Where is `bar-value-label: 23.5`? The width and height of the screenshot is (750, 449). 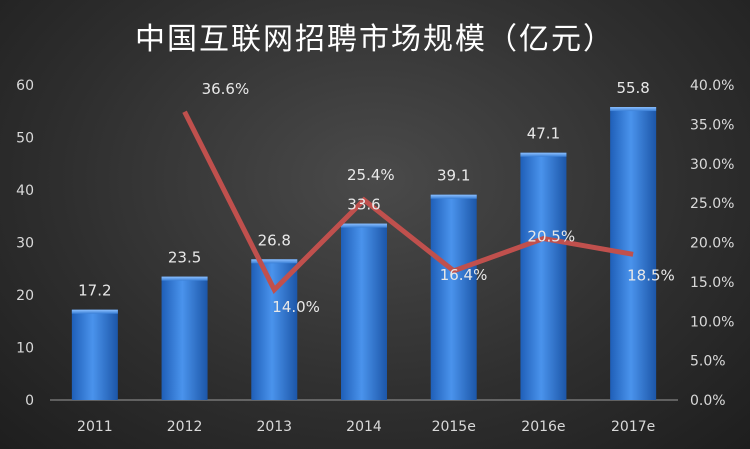
bar-value-label: 23.5 is located at coordinates (184, 258).